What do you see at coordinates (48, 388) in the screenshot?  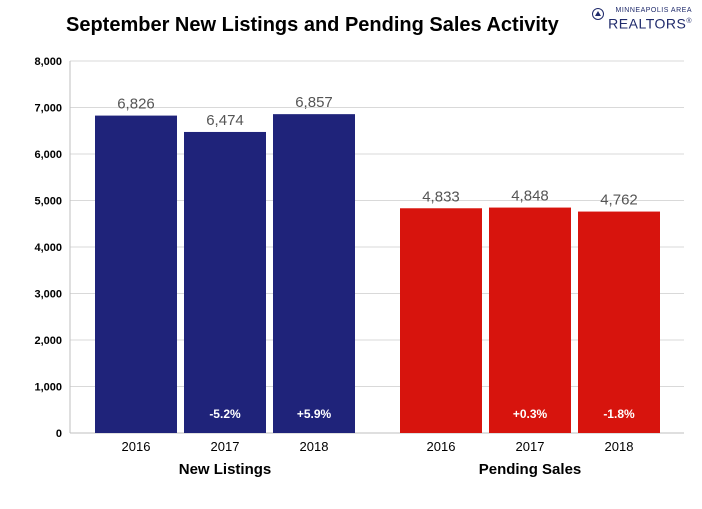 I see `y-tick-label: 1,000` at bounding box center [48, 388].